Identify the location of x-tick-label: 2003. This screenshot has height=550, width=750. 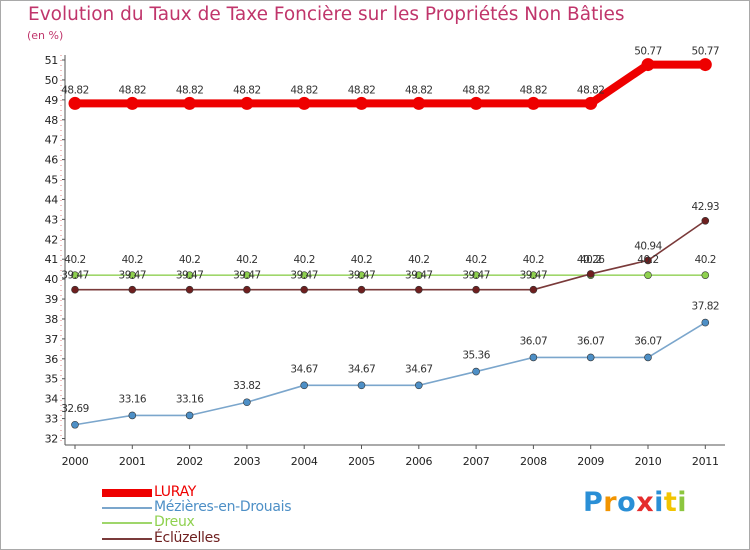
(247, 461).